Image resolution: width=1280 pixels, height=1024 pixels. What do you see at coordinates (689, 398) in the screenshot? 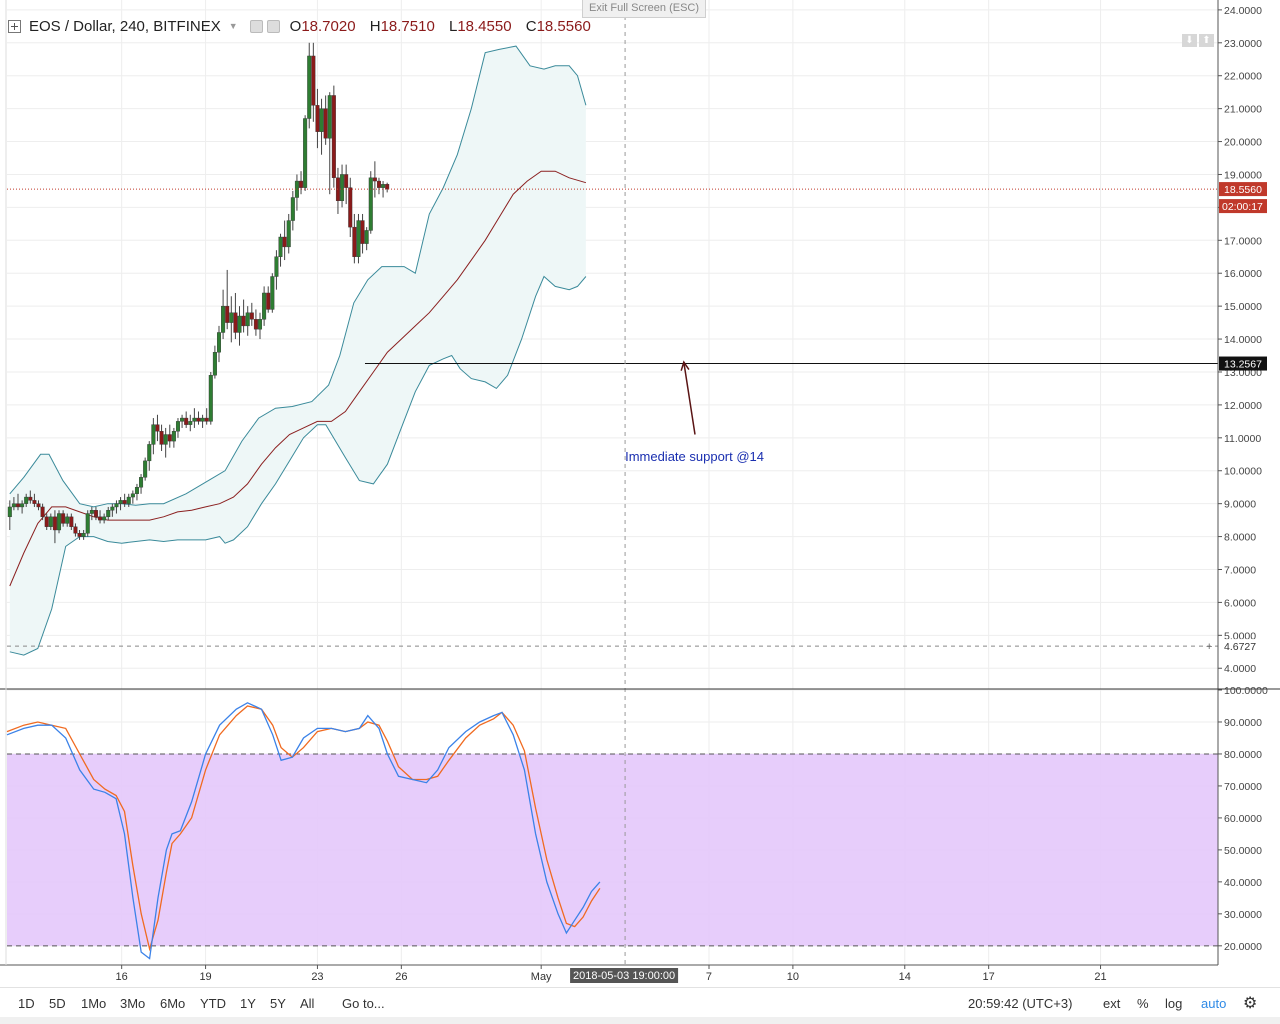
I see `annotation-arrow` at bounding box center [689, 398].